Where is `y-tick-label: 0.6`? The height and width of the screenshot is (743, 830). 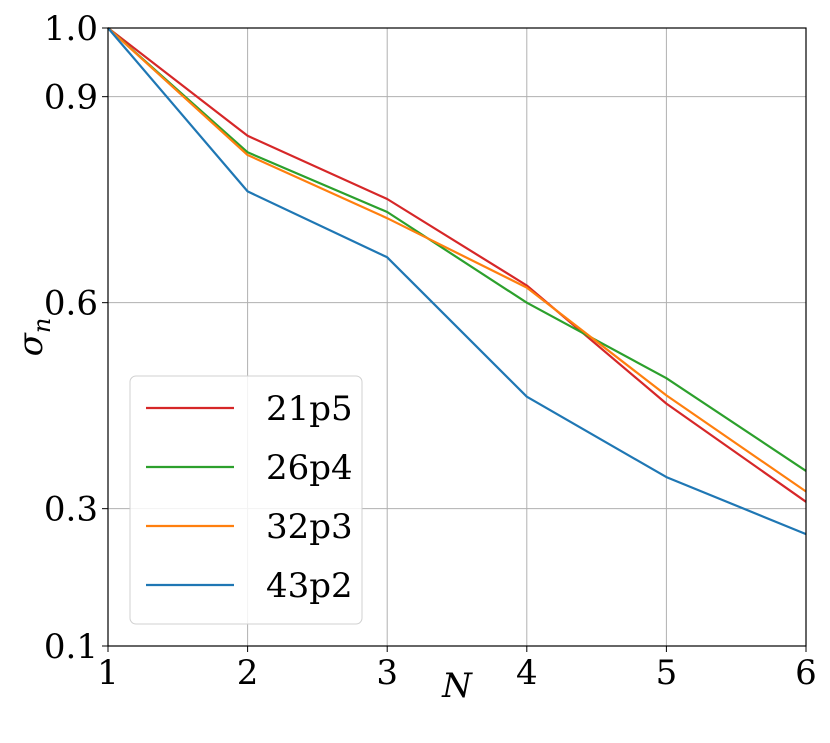
y-tick-label: 0.6 is located at coordinates (71, 304).